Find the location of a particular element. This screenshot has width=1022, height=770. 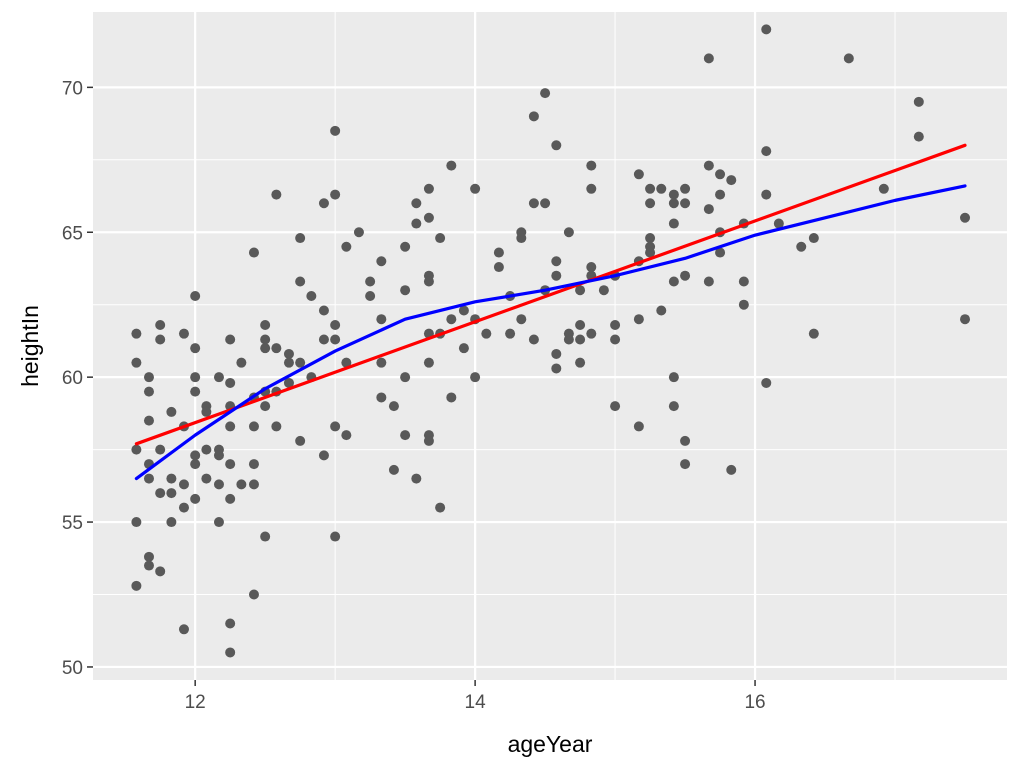

y-tick-label: 60 is located at coordinates (72, 378).